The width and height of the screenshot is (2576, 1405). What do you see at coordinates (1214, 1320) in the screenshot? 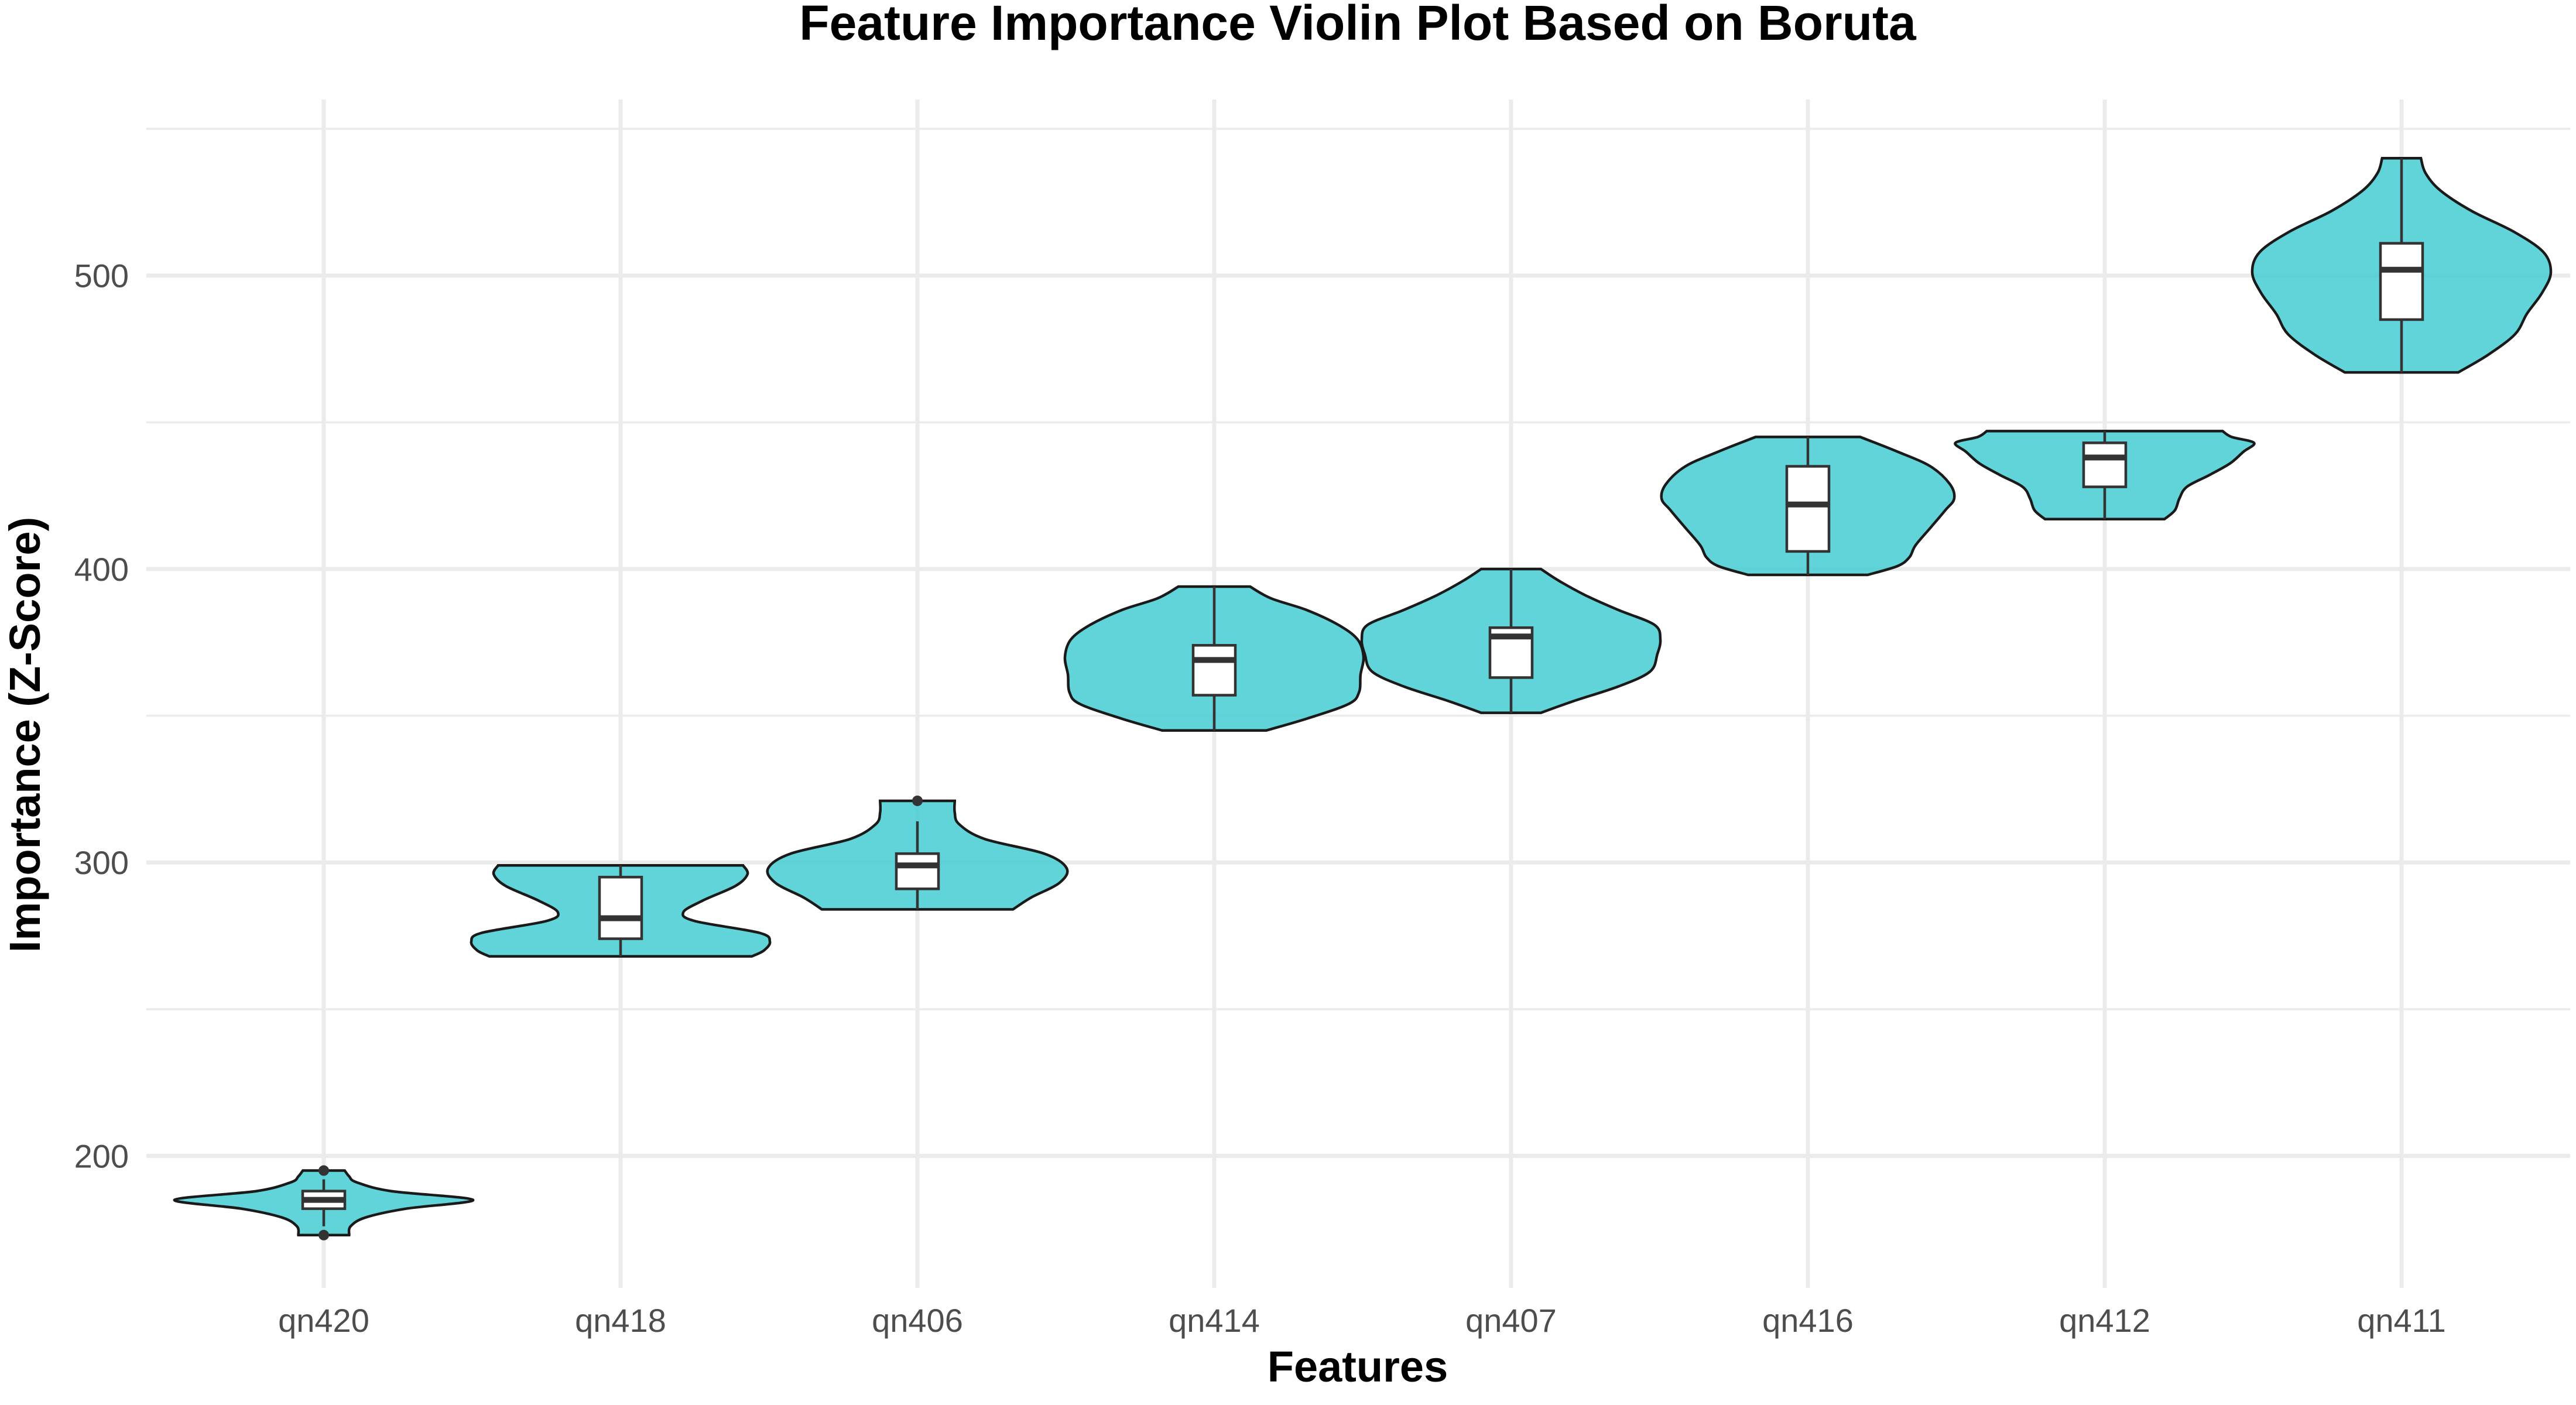
I see `x-tick-label: qn414` at bounding box center [1214, 1320].